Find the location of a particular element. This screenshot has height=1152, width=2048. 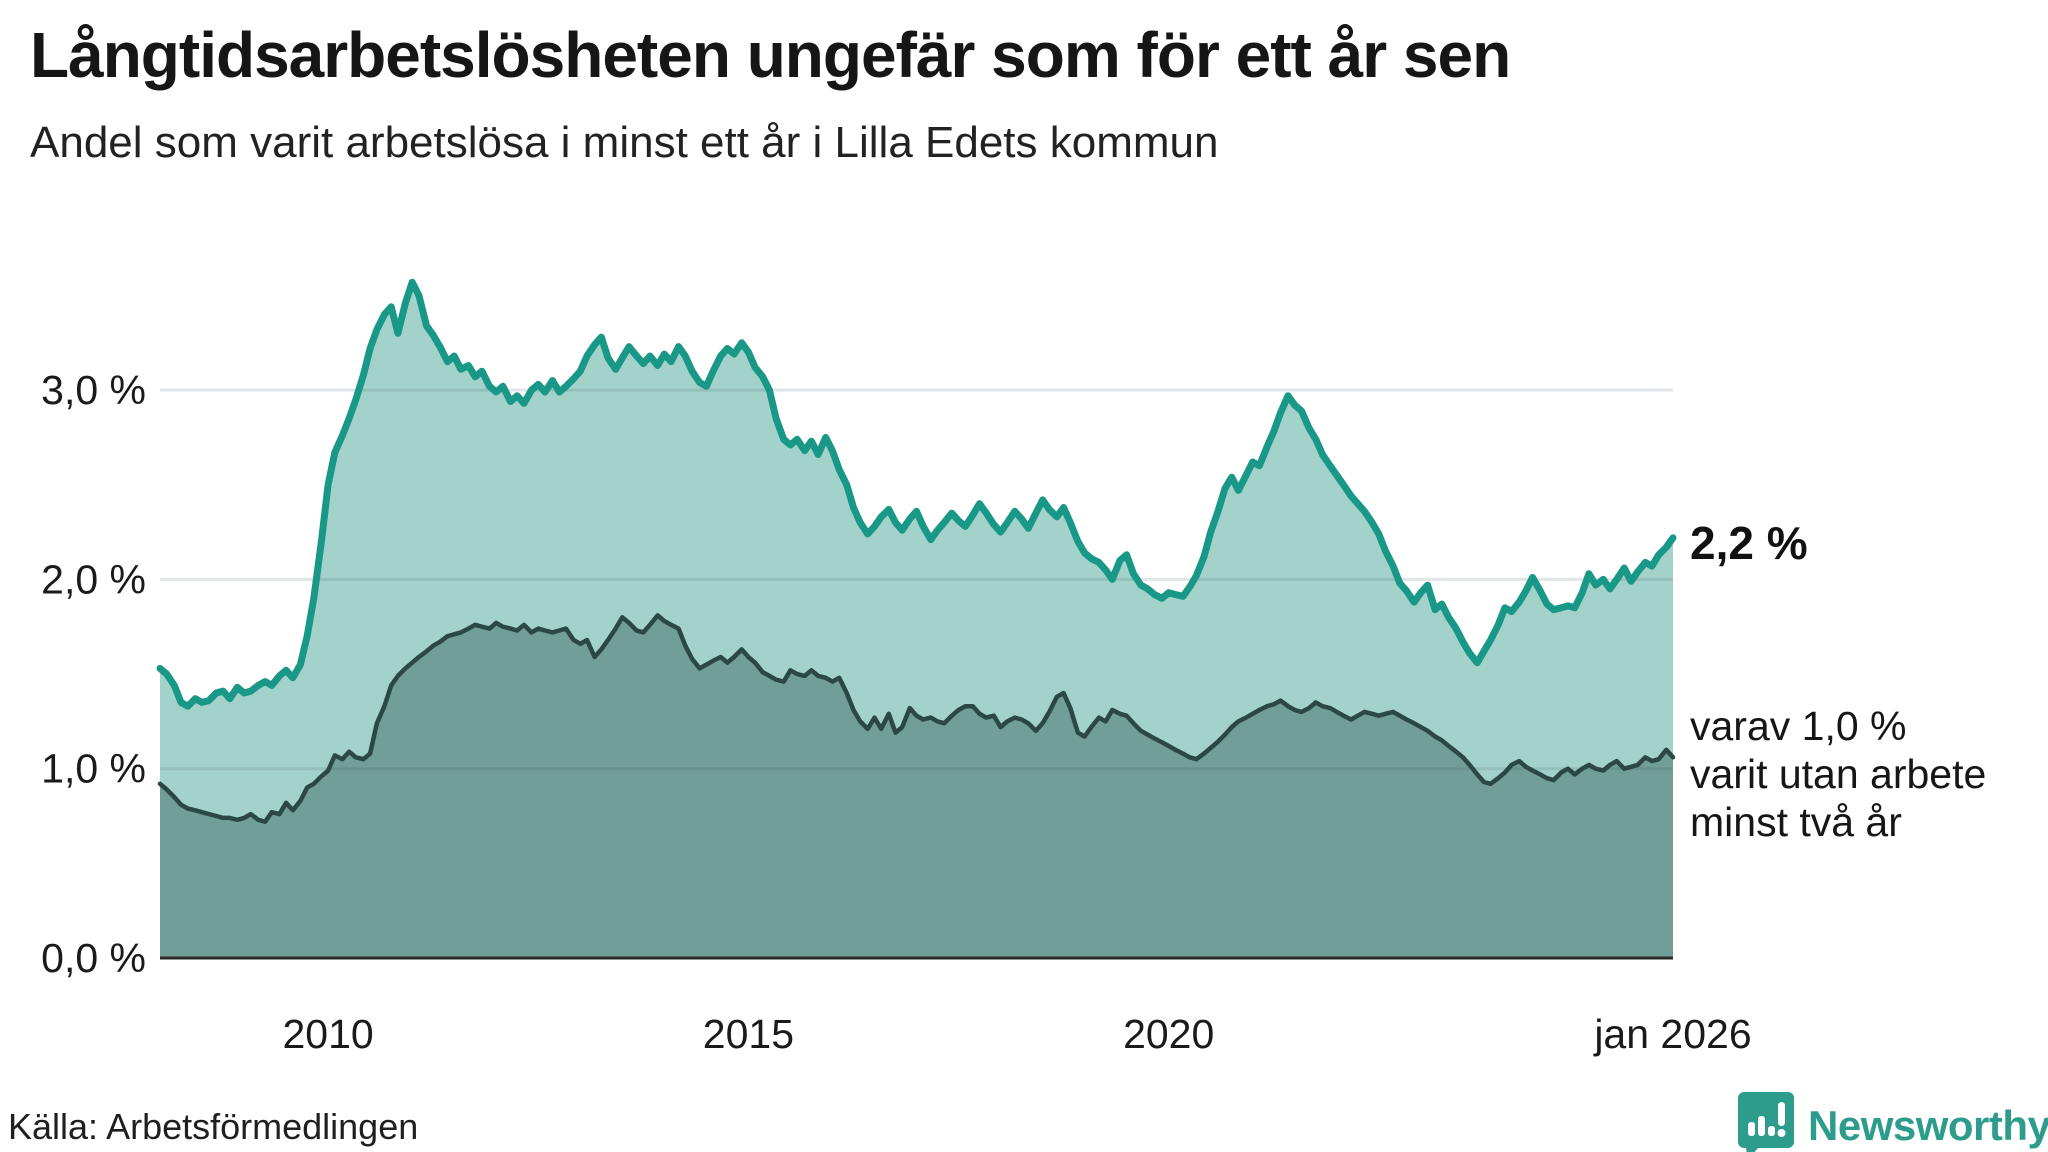

end-value-label-two-years-line1: varav 1,0 % is located at coordinates (1798, 726).